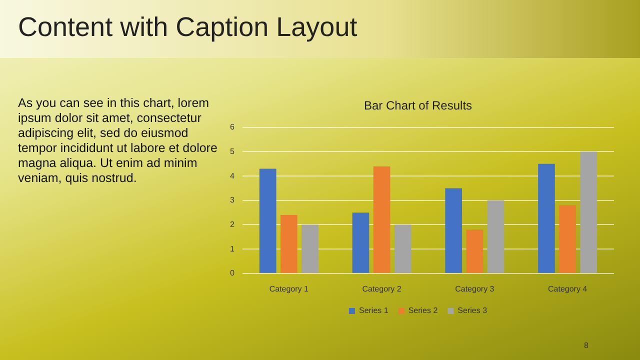 This screenshot has width=640, height=360. Describe the element at coordinates (568, 289) in the screenshot. I see `x-tick-label: Category 4` at that location.